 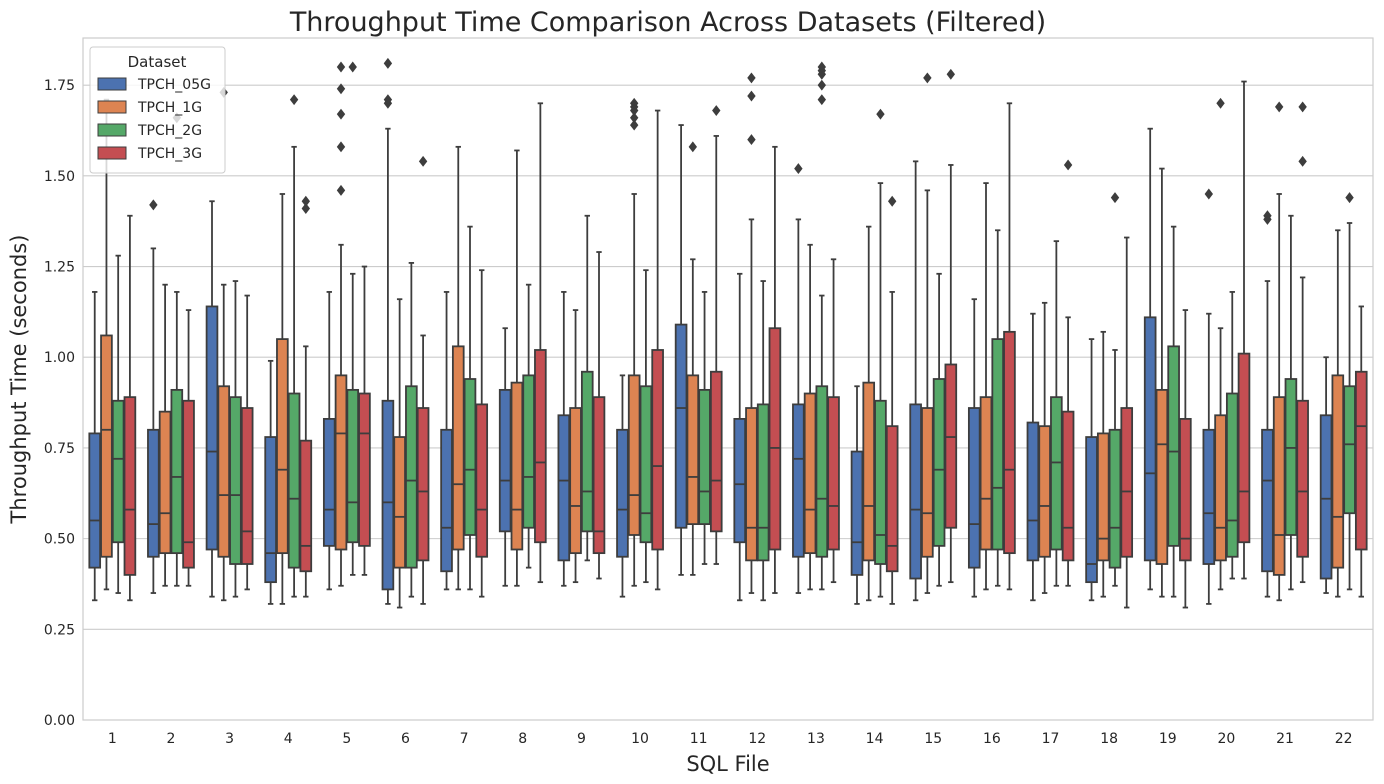 I want to click on y-tick-label: 0.50, so click(x=59, y=540).